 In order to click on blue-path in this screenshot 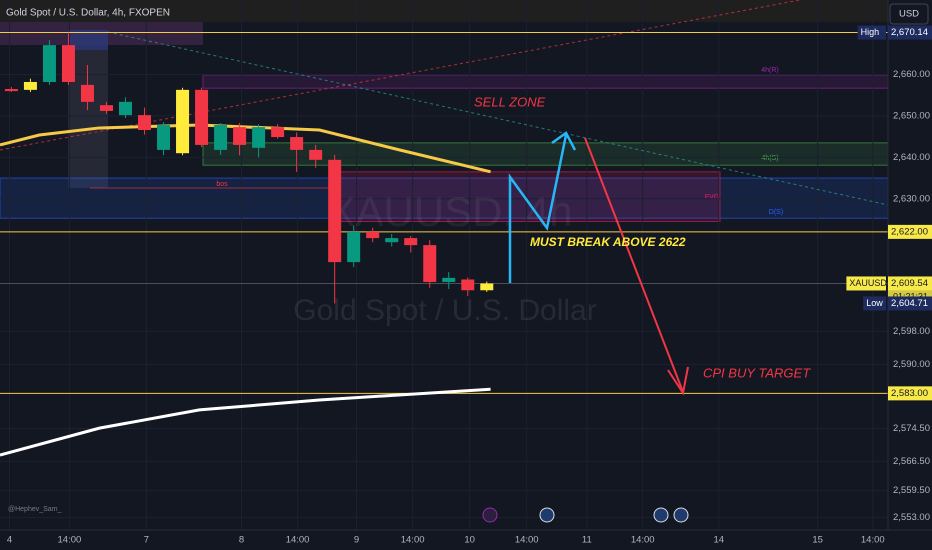, I will do `click(538, 208)`.